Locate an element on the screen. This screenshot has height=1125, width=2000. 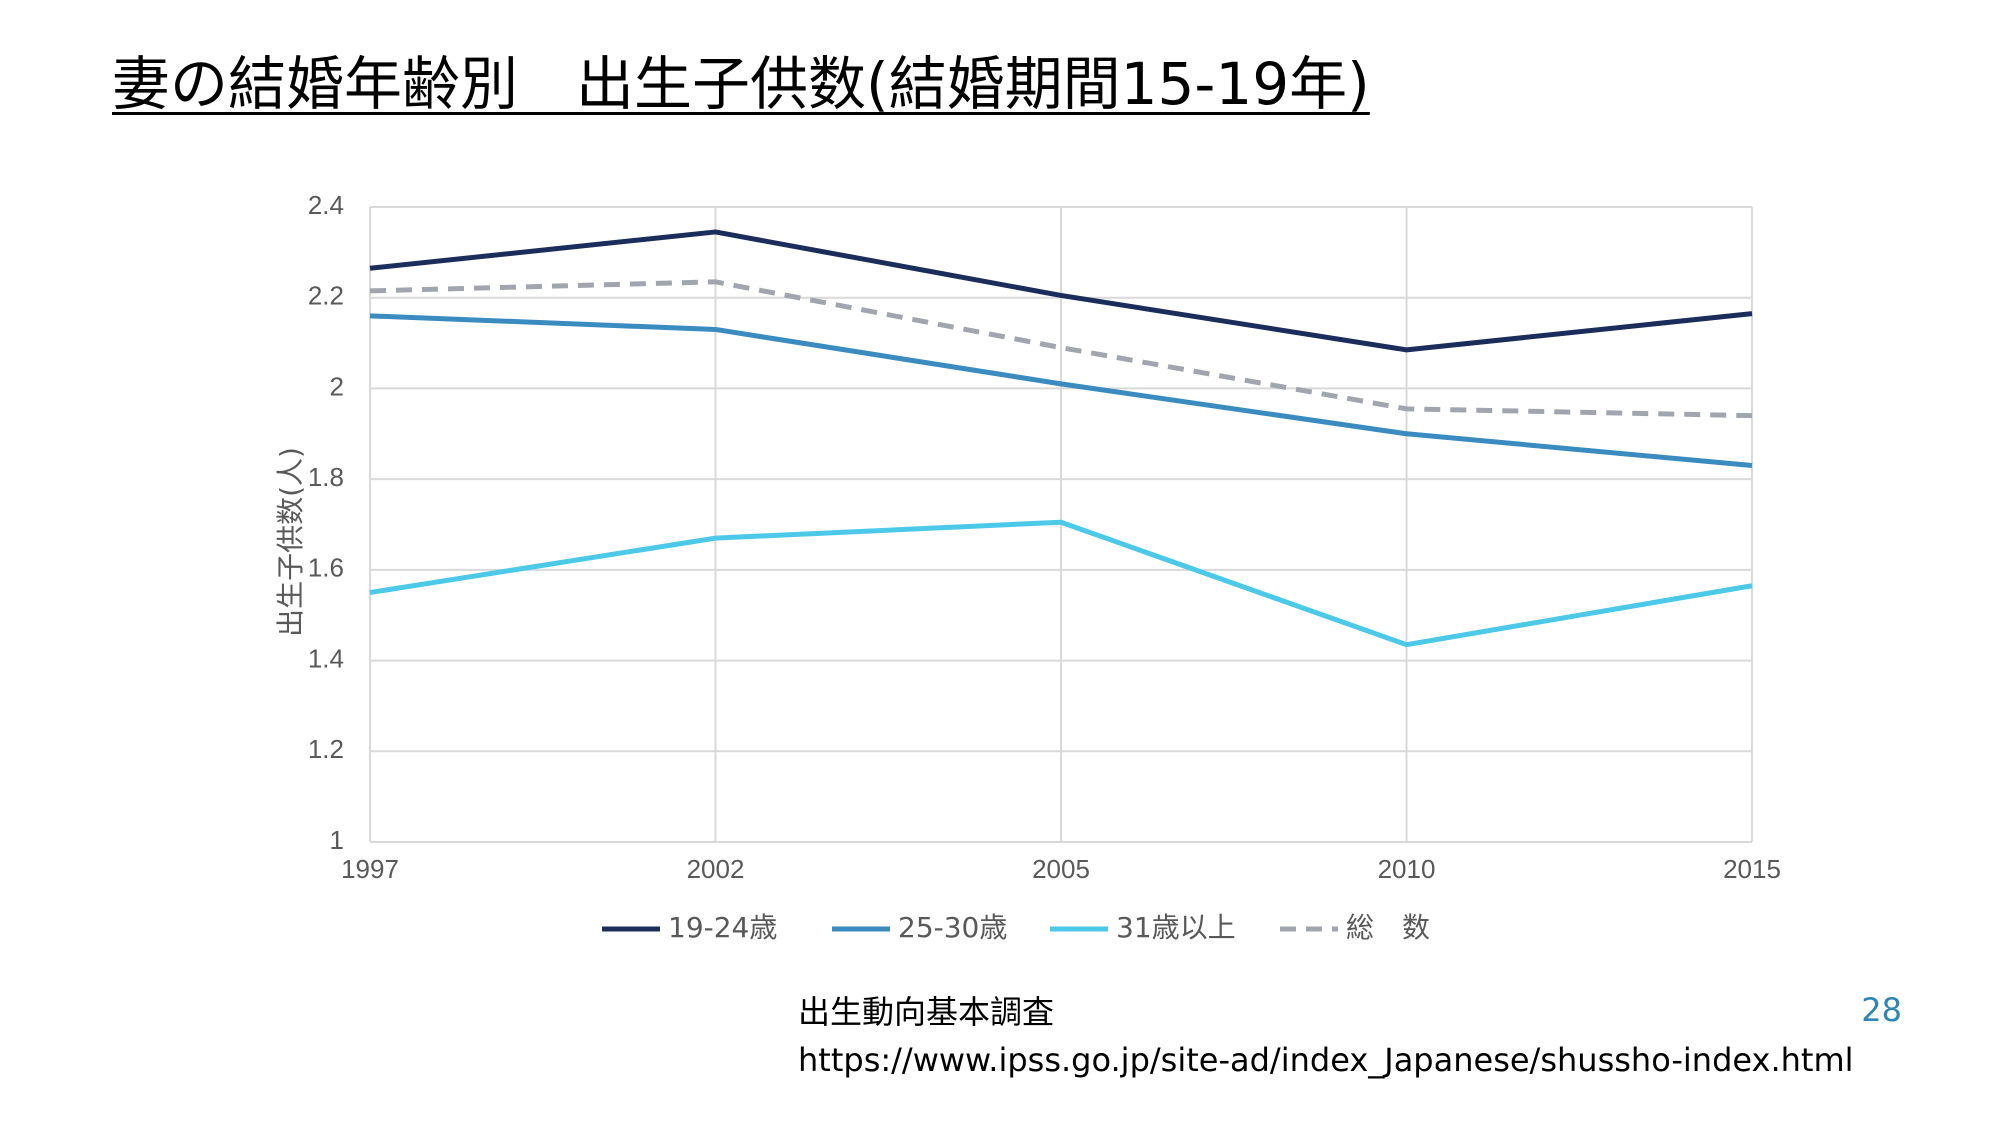
x-tick-label: 2015 is located at coordinates (1752, 869).